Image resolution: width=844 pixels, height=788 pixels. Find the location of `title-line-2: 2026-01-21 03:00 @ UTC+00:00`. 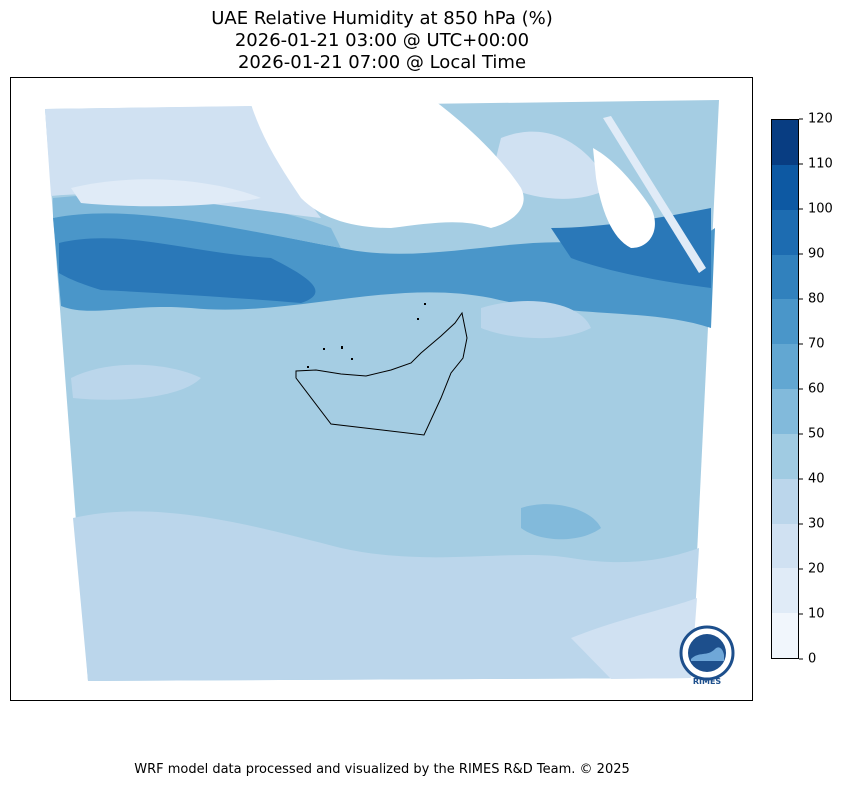

title-line-2: 2026-01-21 03:00 @ UTC+00:00 is located at coordinates (382, 40).